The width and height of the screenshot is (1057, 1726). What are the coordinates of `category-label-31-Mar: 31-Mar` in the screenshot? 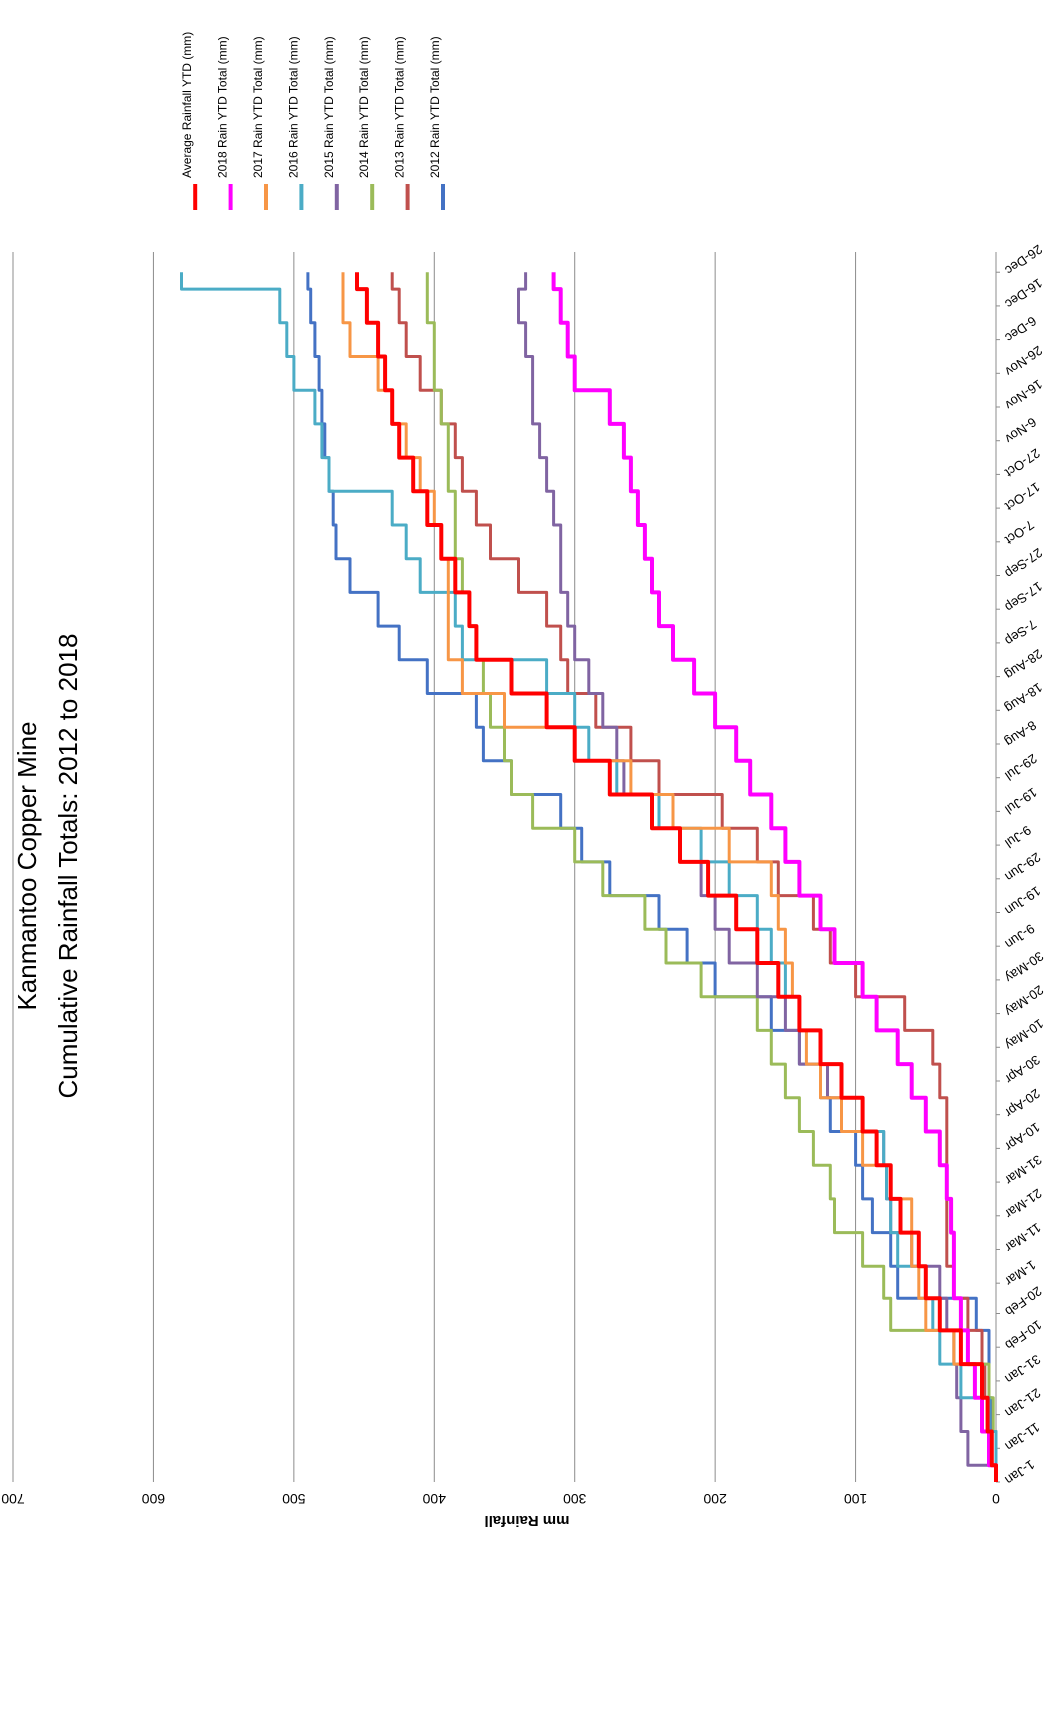 It's located at (1023, 1170).